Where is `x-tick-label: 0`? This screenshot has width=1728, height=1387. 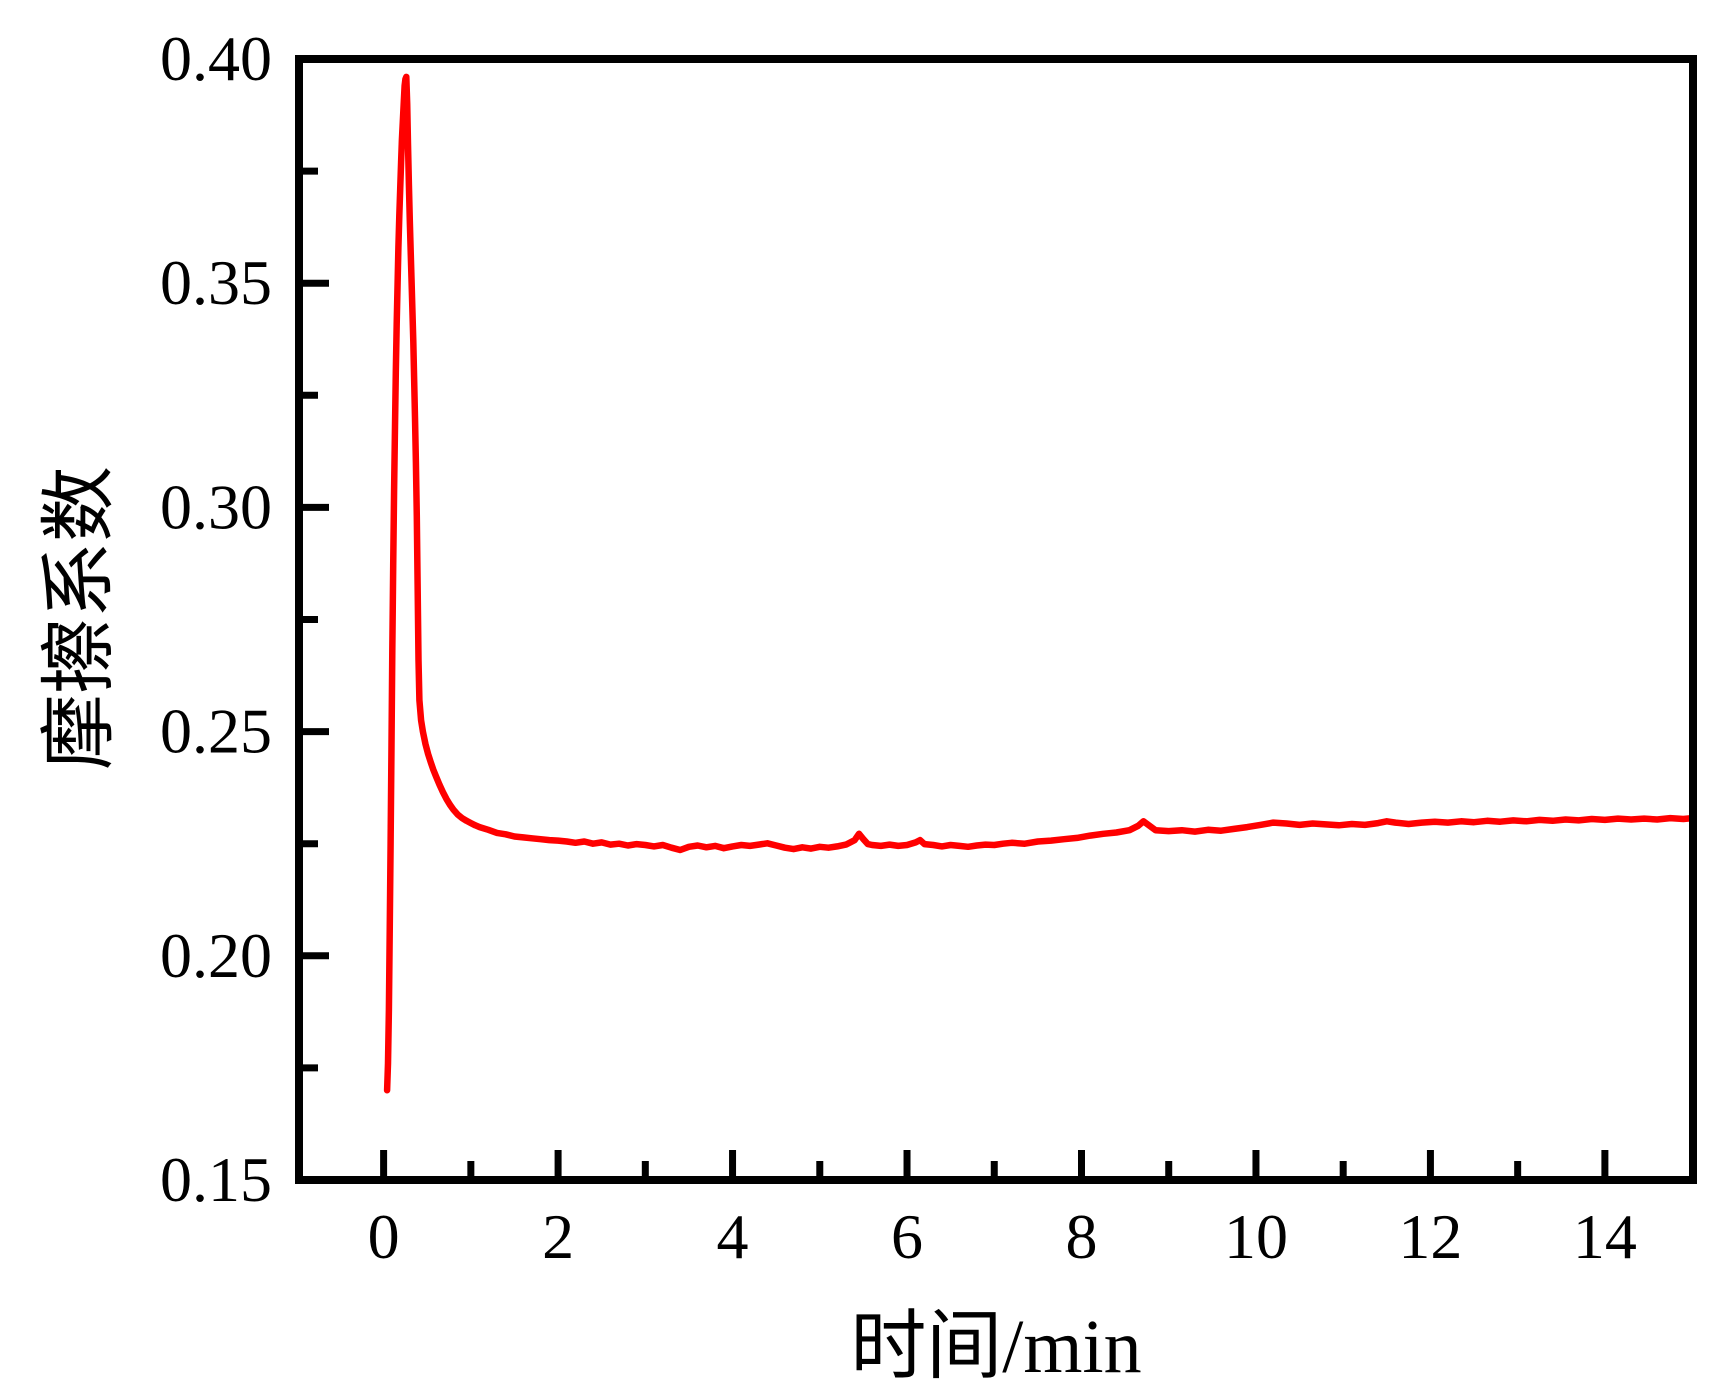
x-tick-label: 0 is located at coordinates (384, 1236).